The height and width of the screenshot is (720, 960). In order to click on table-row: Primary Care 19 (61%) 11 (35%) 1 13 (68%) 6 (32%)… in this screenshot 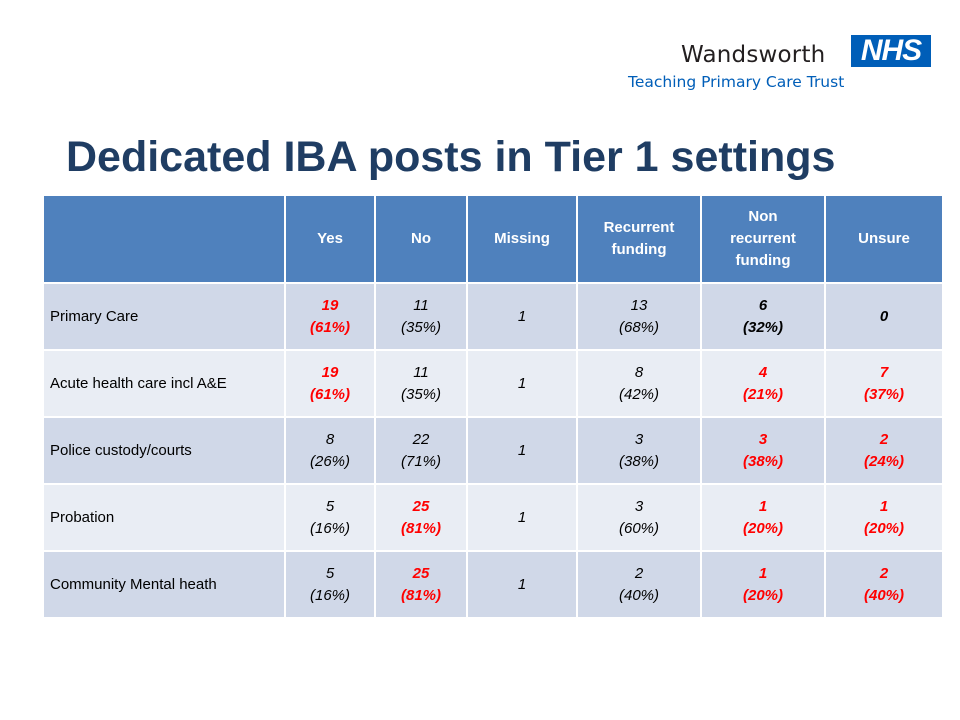, I will do `click(493, 316)`.